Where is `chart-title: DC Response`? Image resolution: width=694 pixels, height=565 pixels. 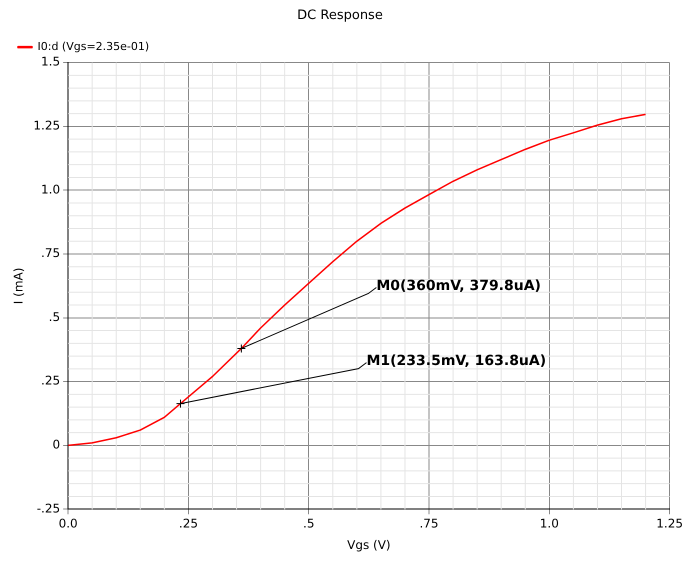 chart-title: DC Response is located at coordinates (340, 16).